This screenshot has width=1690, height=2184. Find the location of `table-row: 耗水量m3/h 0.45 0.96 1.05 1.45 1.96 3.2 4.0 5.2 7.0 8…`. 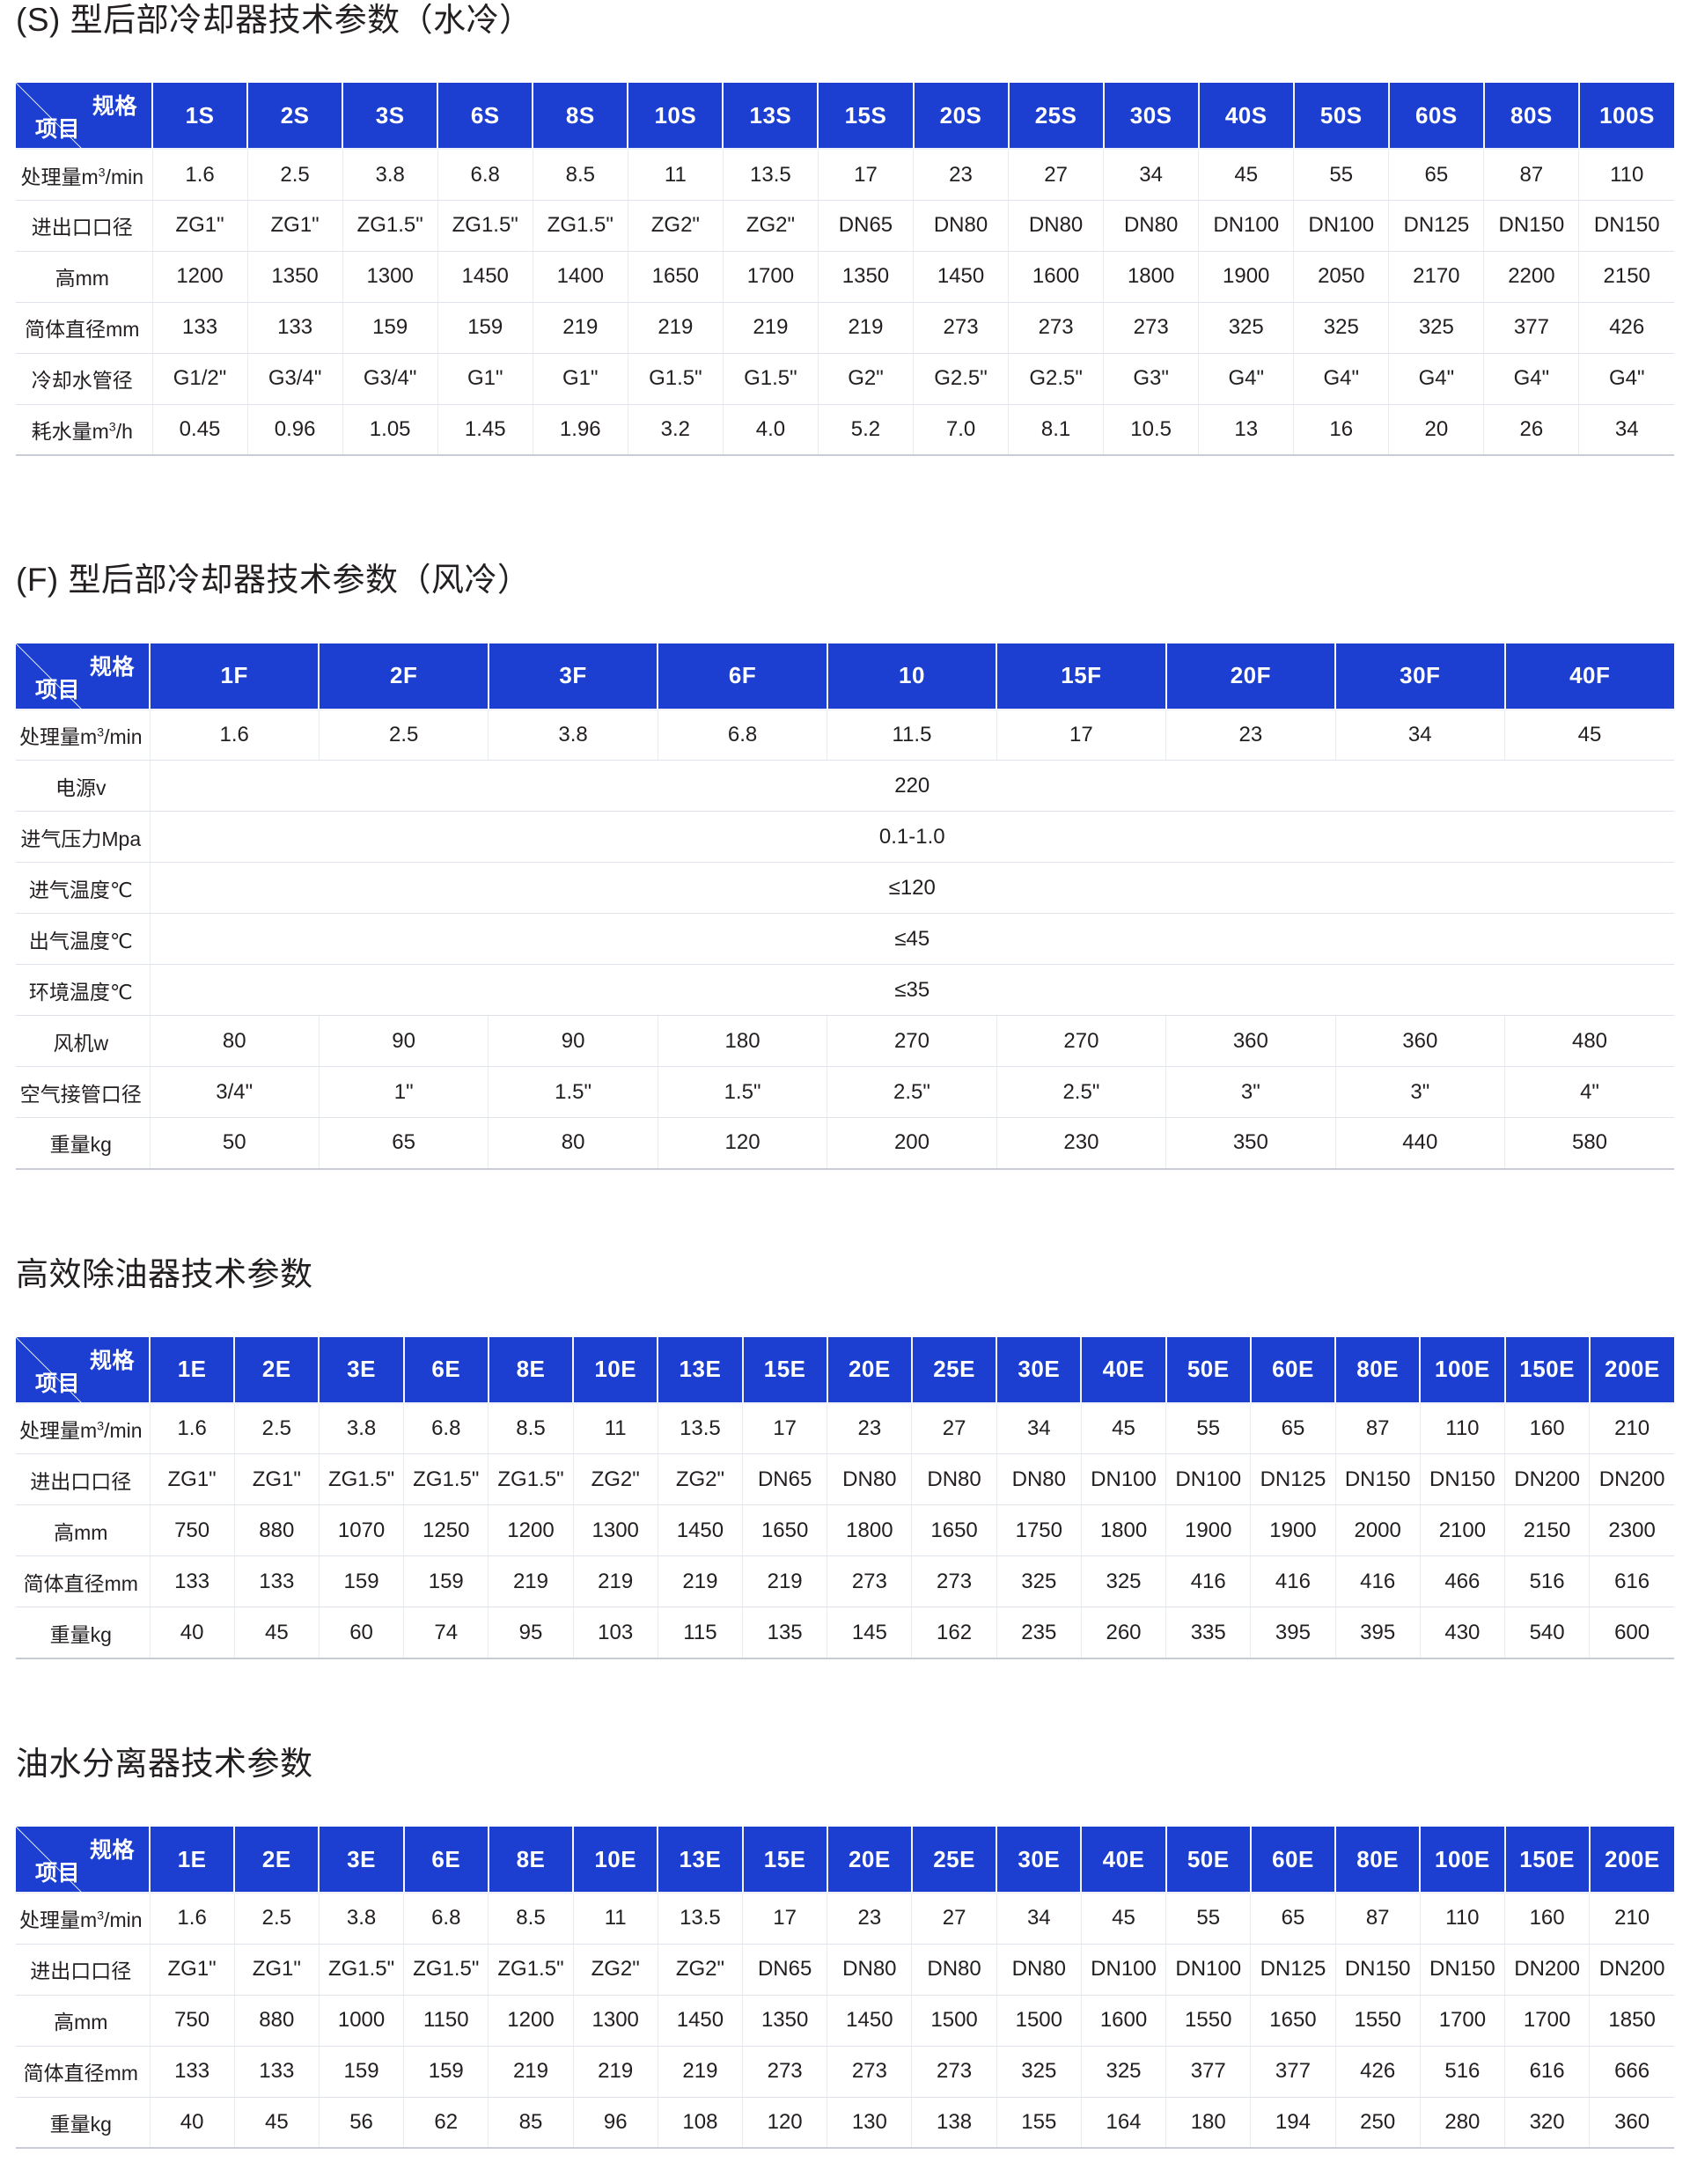

table-row: 耗水量m3/h 0.45 0.96 1.05 1.45 1.96 3.2 4.0 5.2 7.0 8… is located at coordinates (845, 430).